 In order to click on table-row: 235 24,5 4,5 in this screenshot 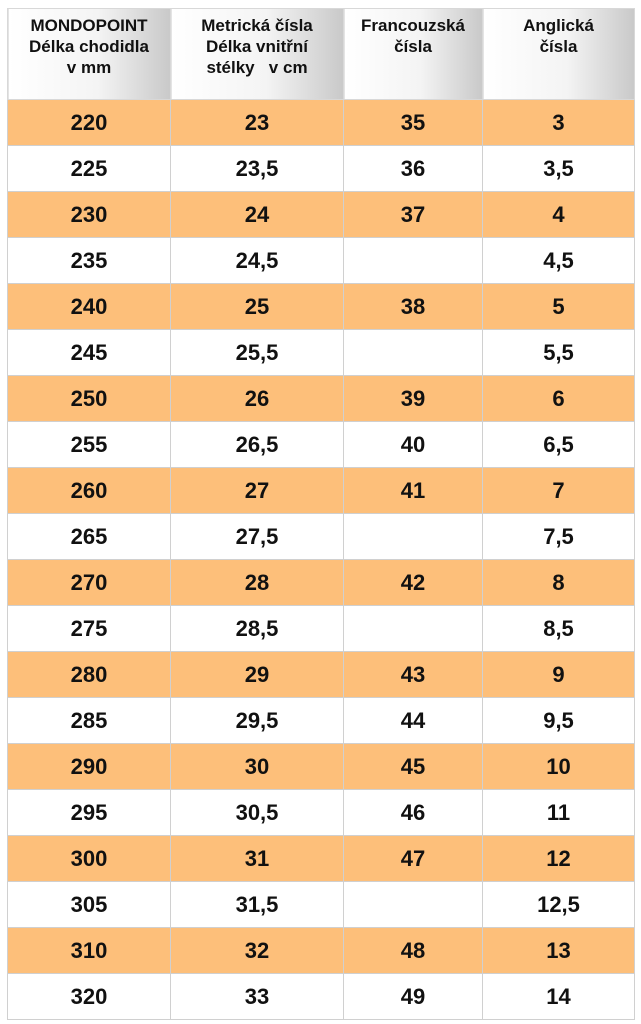, I will do `click(321, 260)`.